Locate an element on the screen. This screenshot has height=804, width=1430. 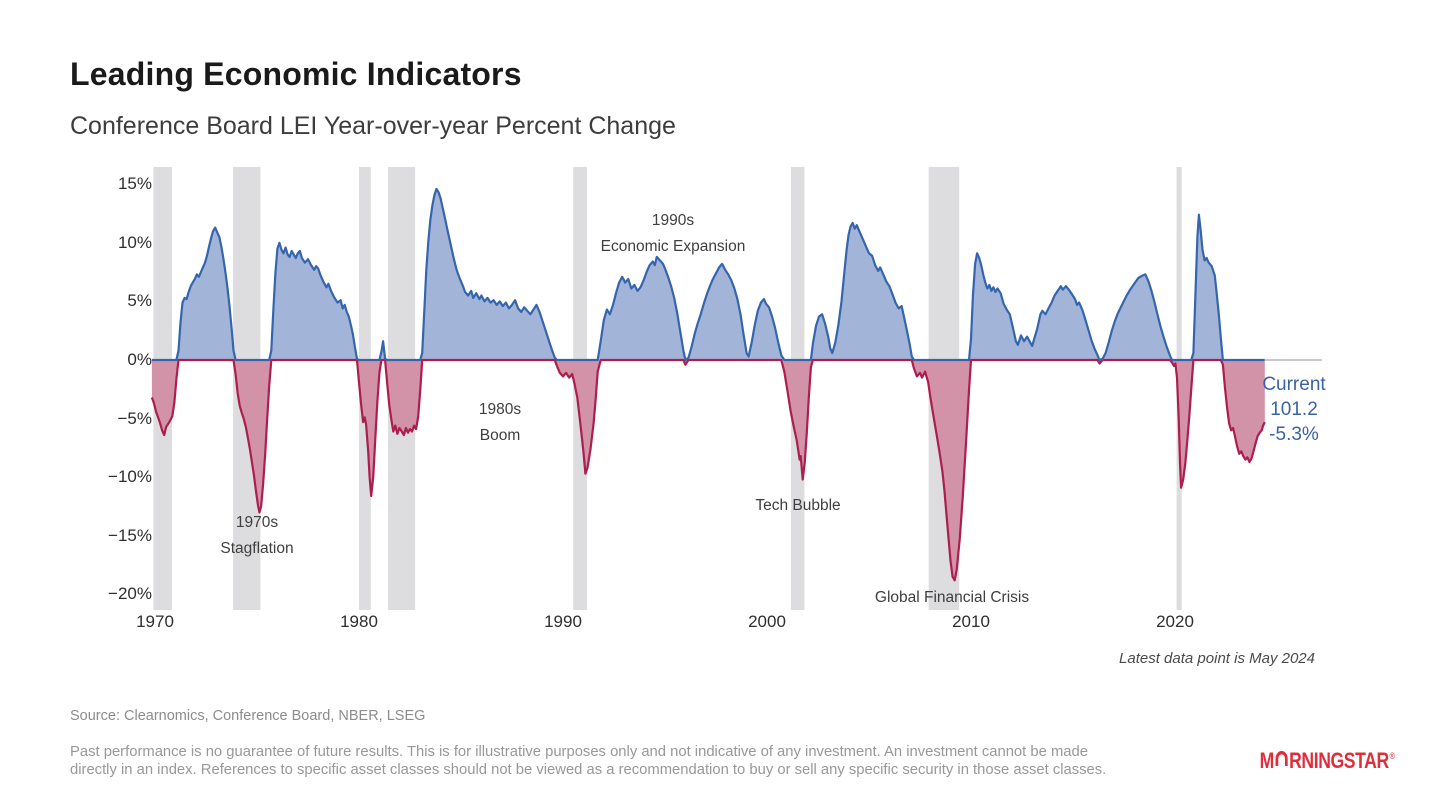
x-tick-label: 2020 is located at coordinates (1175, 621).